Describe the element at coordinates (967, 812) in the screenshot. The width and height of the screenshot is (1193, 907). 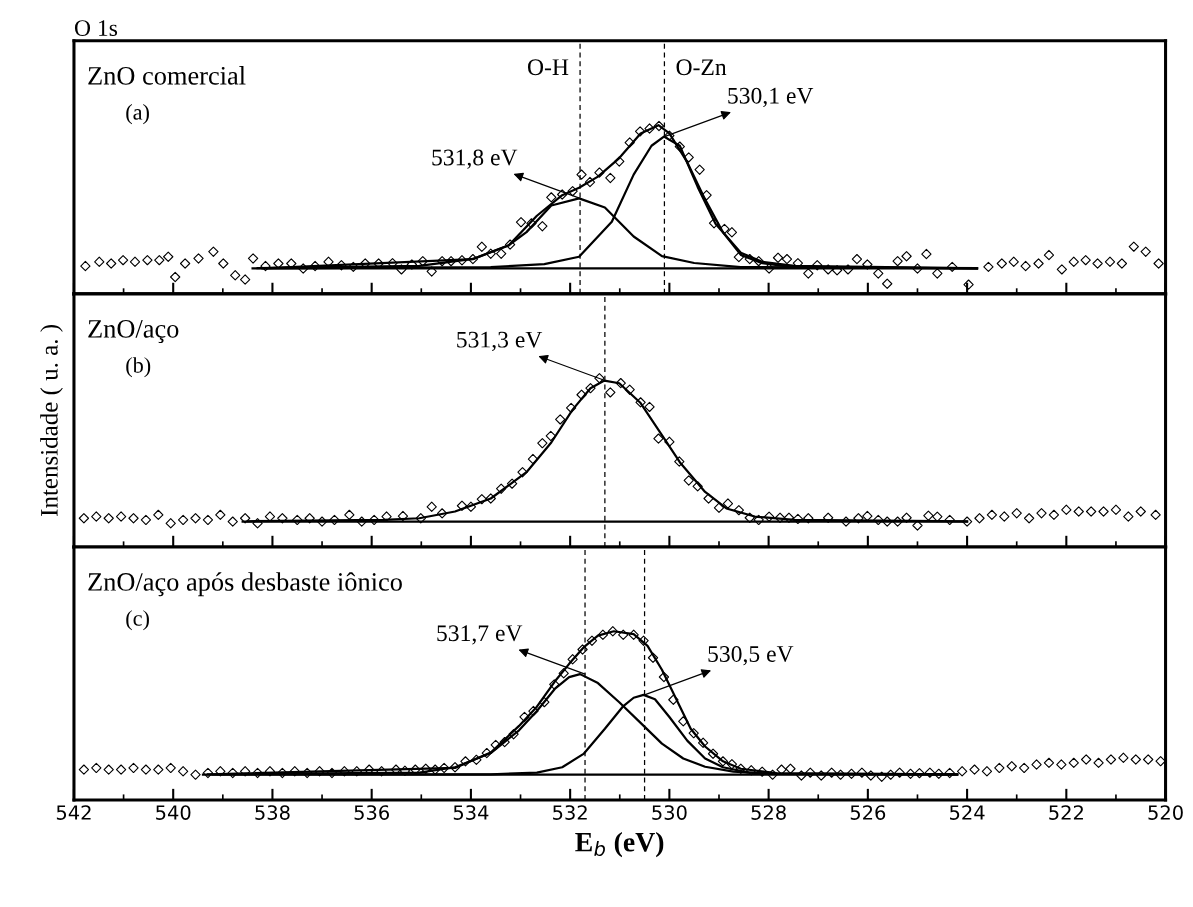
I see `x-tick-label: 524` at that location.